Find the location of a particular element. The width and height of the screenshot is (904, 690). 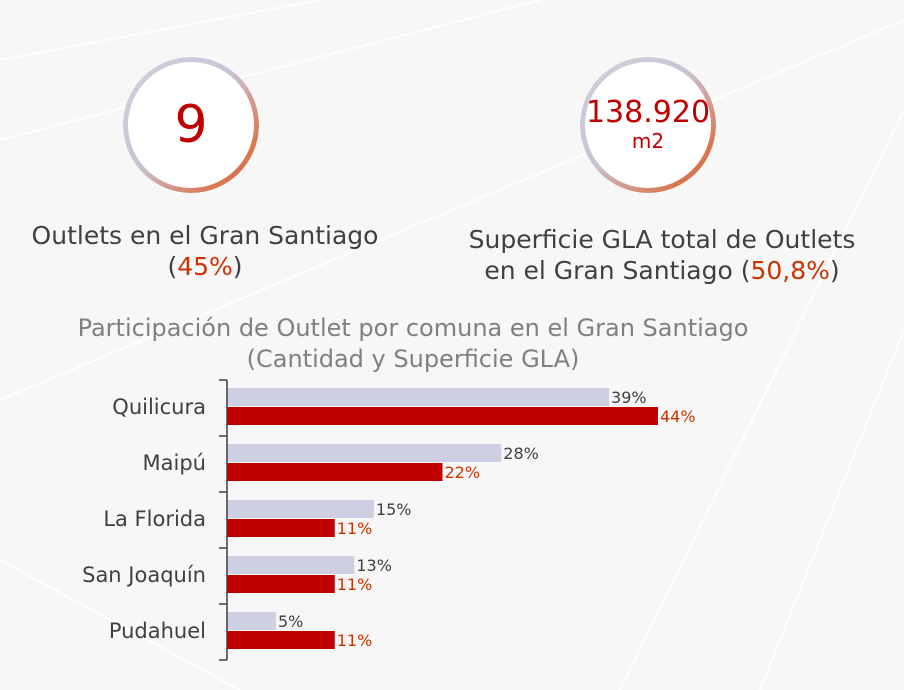

data-label: 44% is located at coordinates (678, 416).